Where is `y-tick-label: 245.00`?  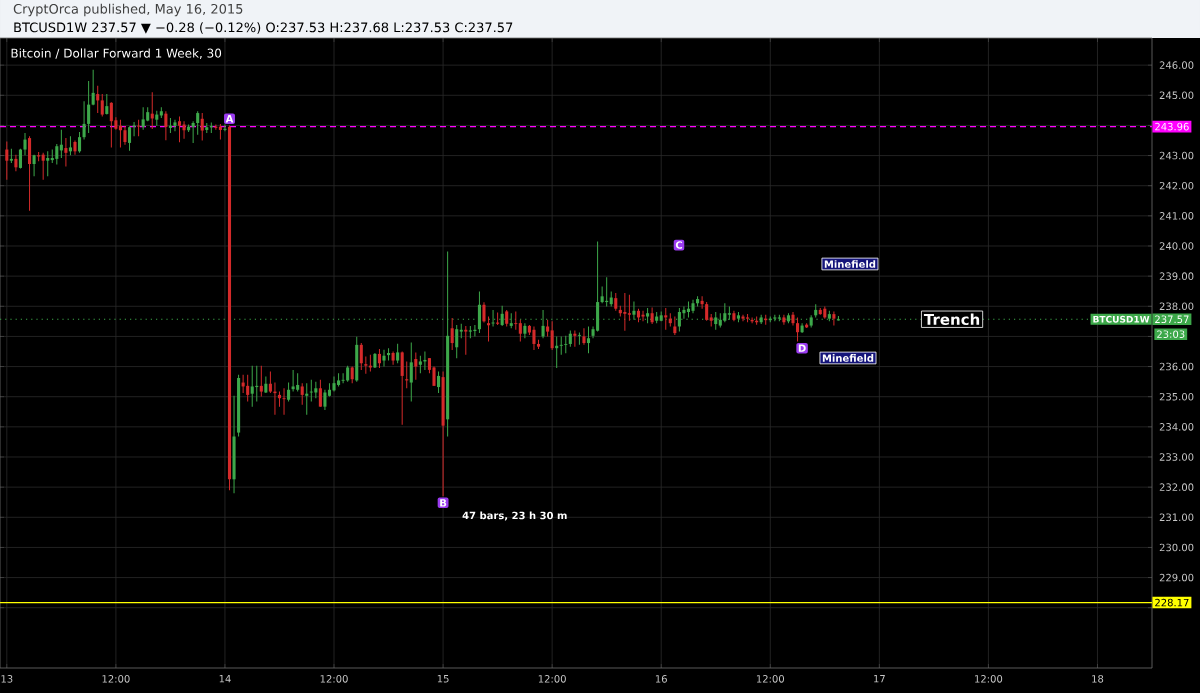 y-tick-label: 245.00 is located at coordinates (1176, 95).